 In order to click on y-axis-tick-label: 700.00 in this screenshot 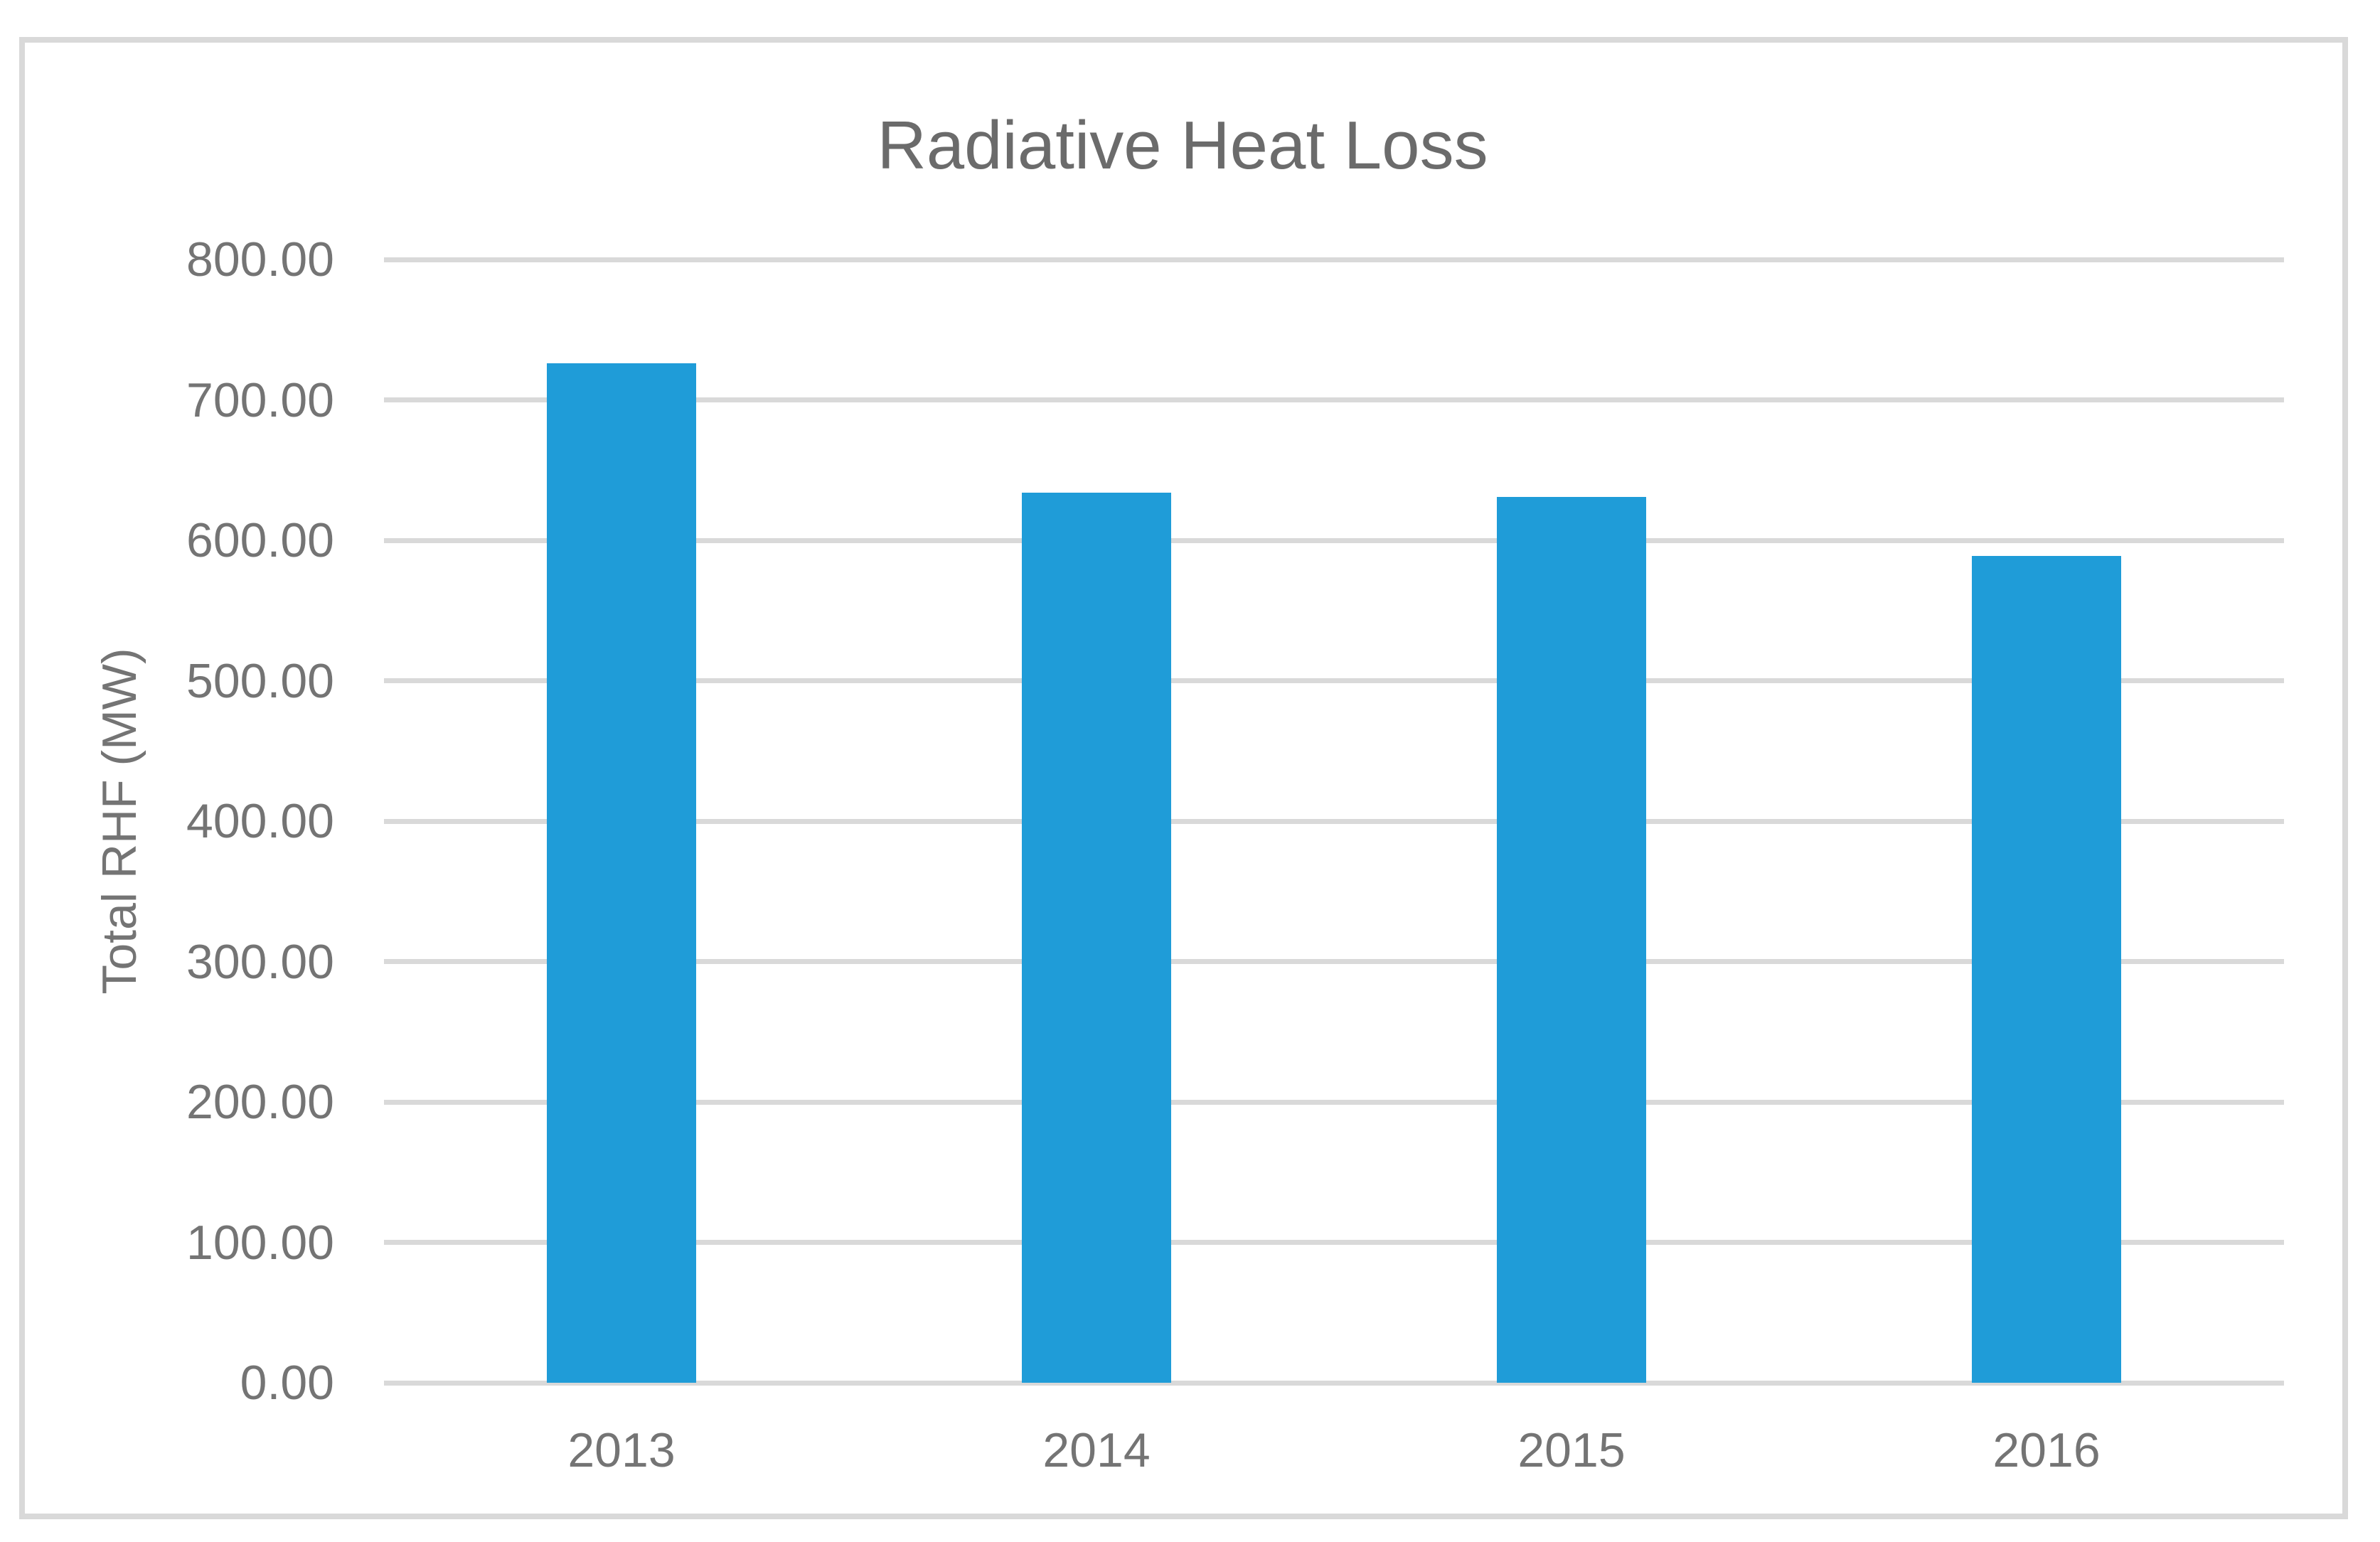, I will do `click(260, 400)`.